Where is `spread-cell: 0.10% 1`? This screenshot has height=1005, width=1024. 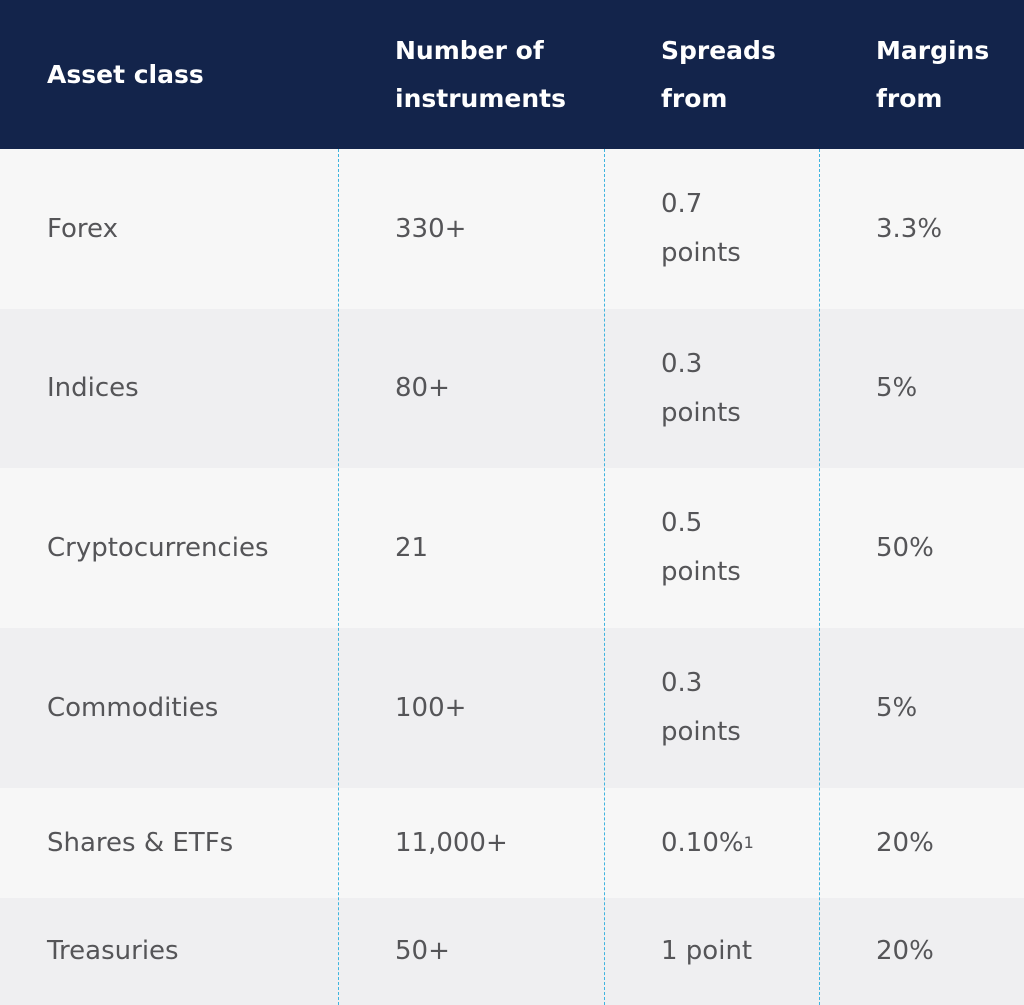 spread-cell: 0.10% 1 is located at coordinates (736, 843).